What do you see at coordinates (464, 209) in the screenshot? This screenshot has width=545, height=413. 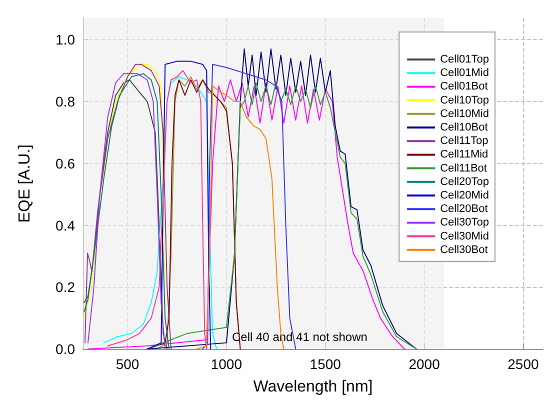 I see `legend-label: Cell20Bot` at bounding box center [464, 209].